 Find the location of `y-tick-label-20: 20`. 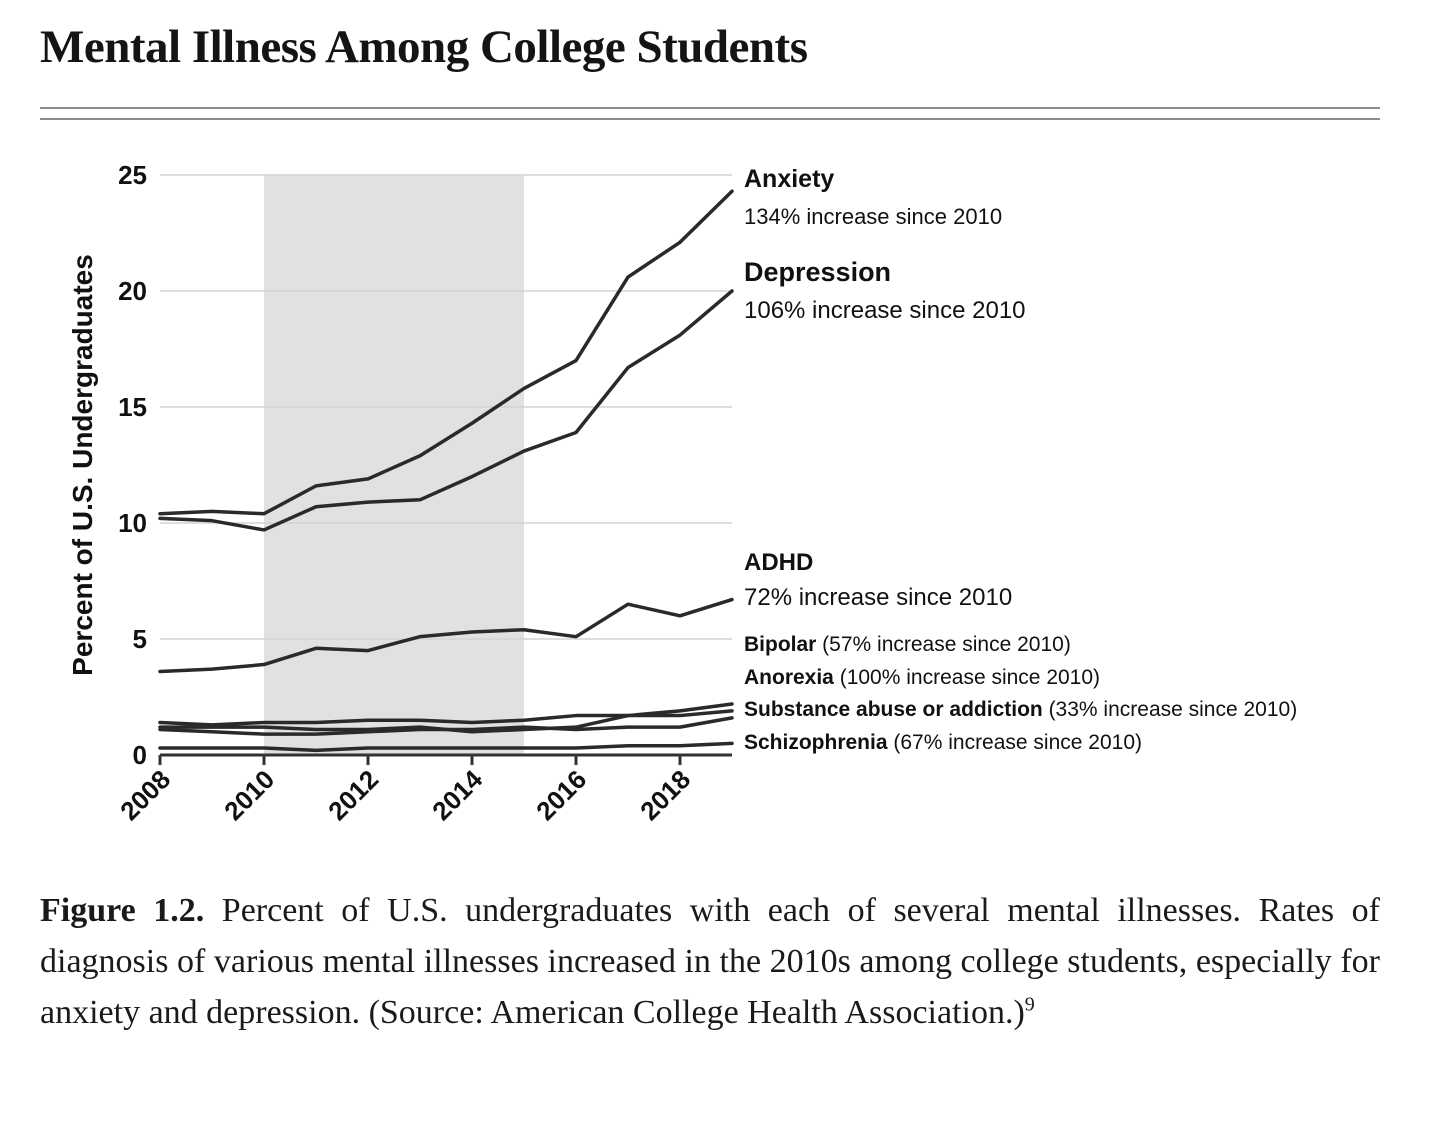

y-tick-label-20: 20 is located at coordinates (132, 291).